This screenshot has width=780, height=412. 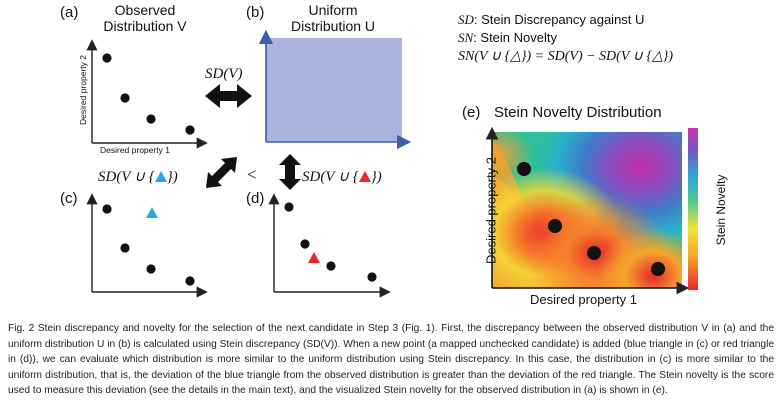 I want to click on panel-c-letter: (c), so click(x=69, y=198).